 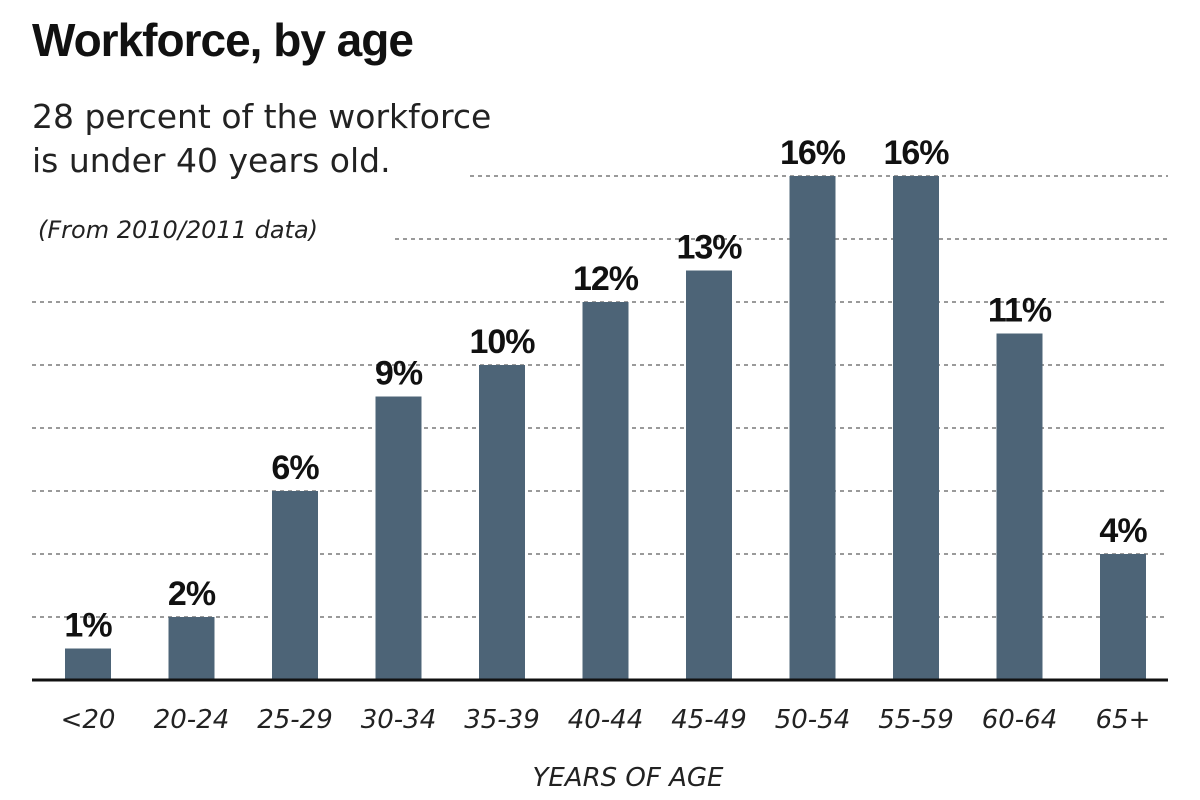 I want to click on chart-title: Workforce, by age, so click(x=222, y=40).